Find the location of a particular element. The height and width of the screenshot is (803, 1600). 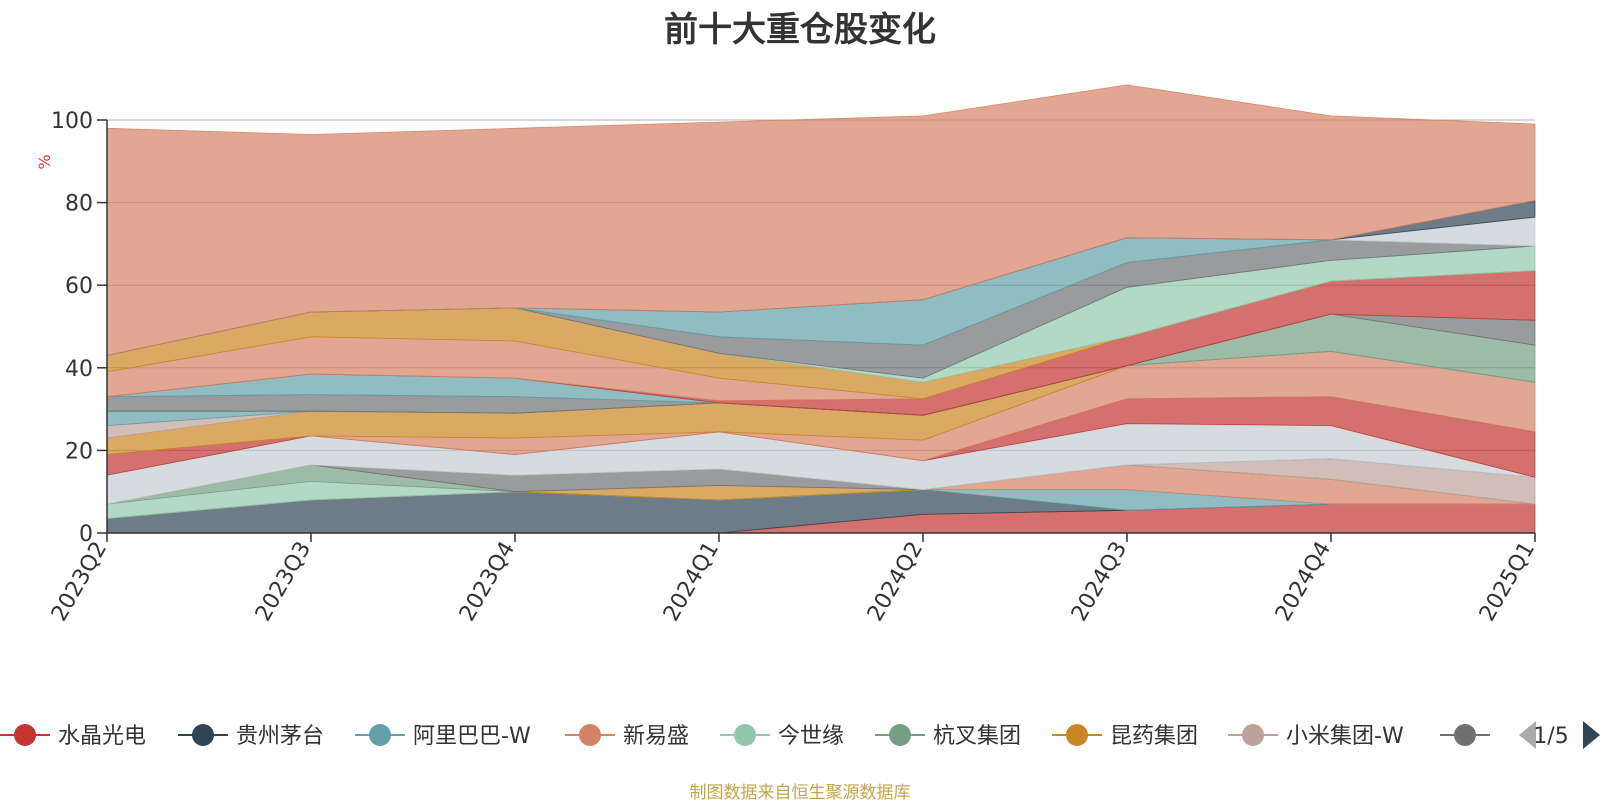

legend-item-阿里巴巴-W: 阿里巴巴-W is located at coordinates (443, 736).